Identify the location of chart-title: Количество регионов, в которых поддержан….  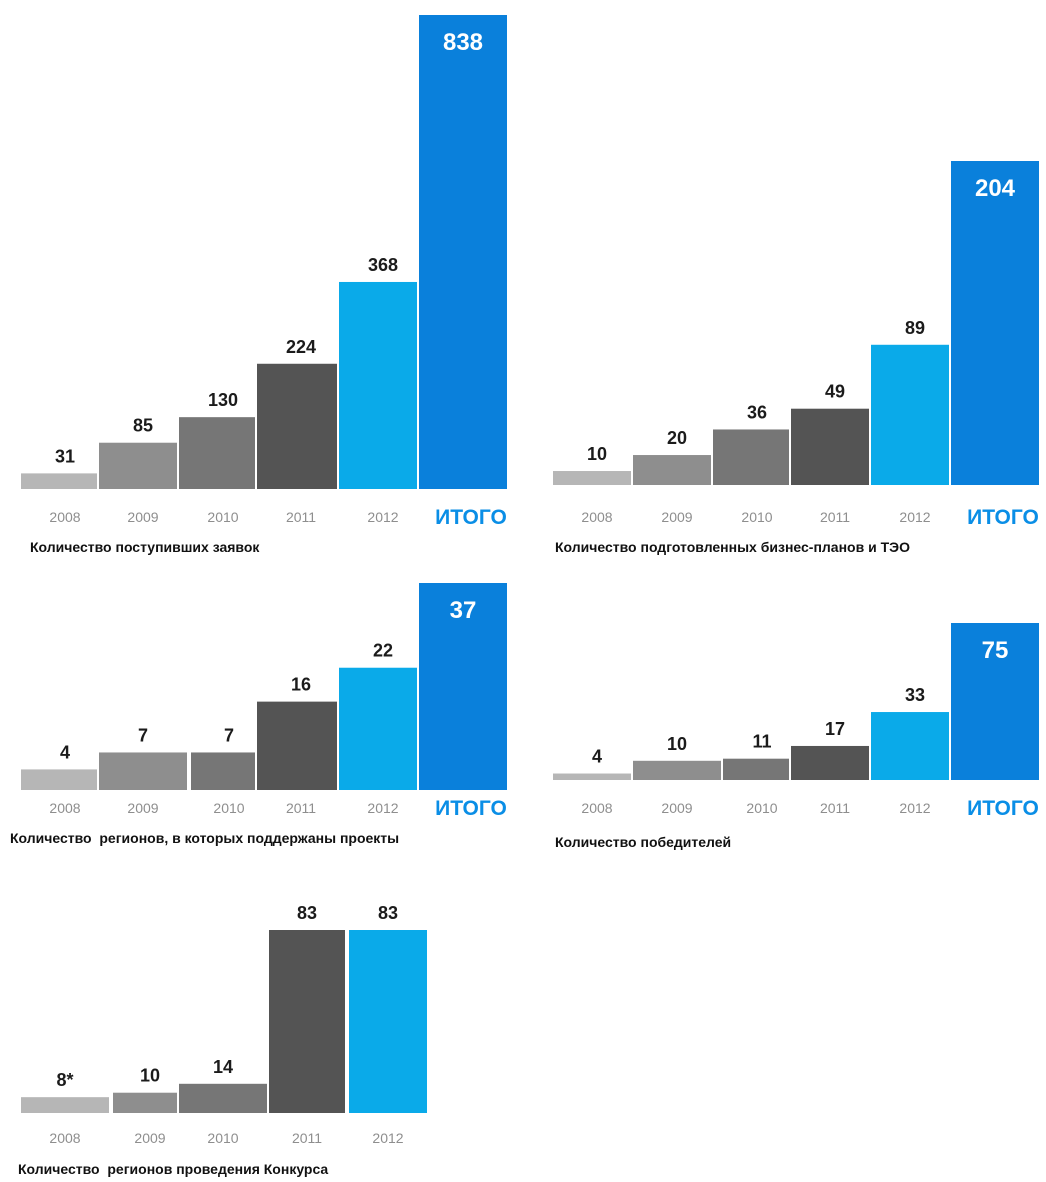
(204, 838).